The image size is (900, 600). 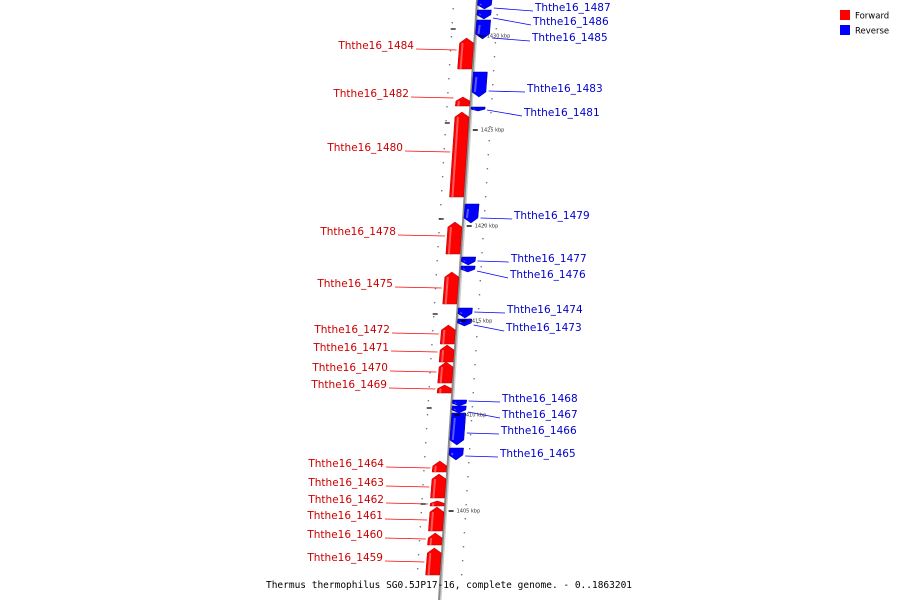 I want to click on gene-Ththe16_1481: Ththe16_1481, so click(x=535, y=112).